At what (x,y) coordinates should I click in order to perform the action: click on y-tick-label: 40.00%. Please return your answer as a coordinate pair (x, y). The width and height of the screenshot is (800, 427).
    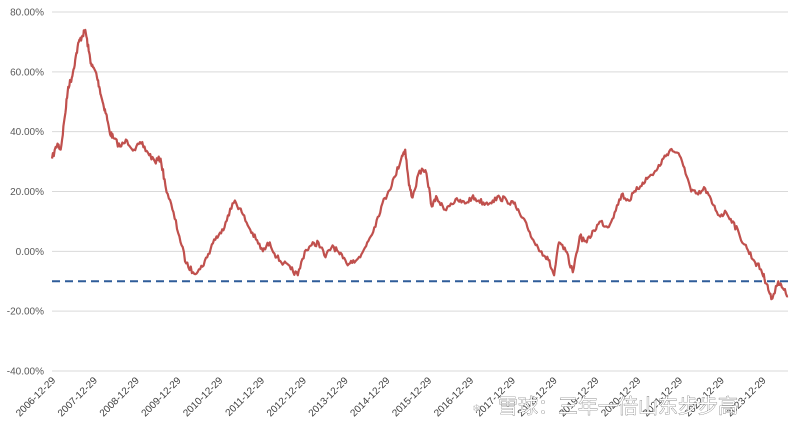
    Looking at the image, I should click on (27, 132).